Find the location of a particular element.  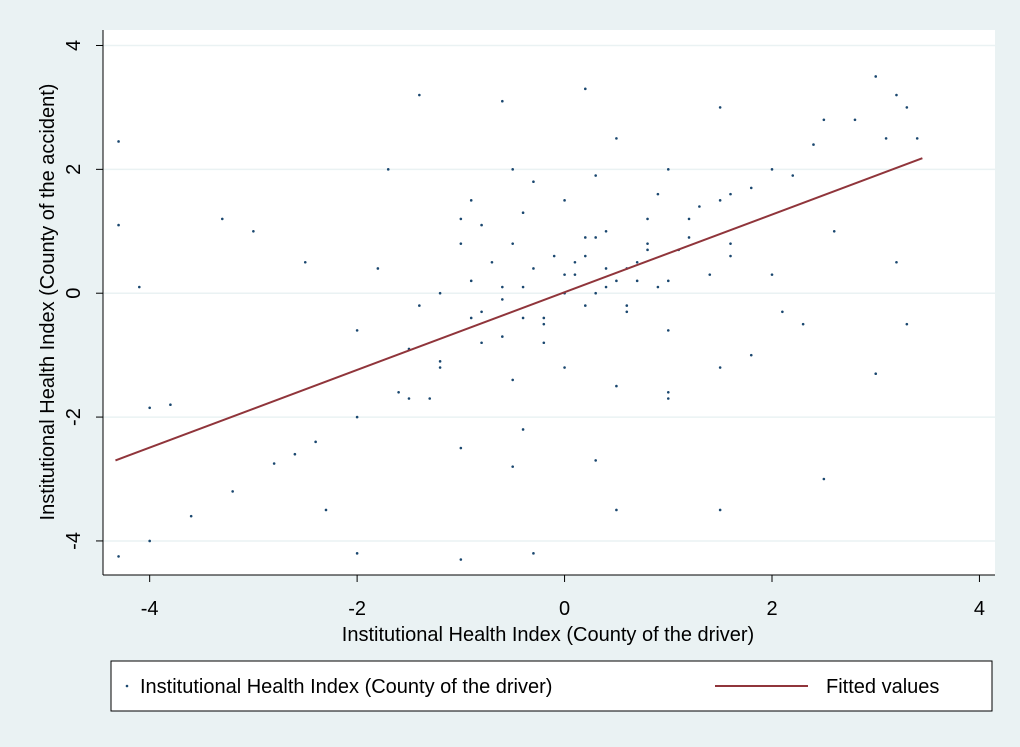

legend is located at coordinates (551, 686).